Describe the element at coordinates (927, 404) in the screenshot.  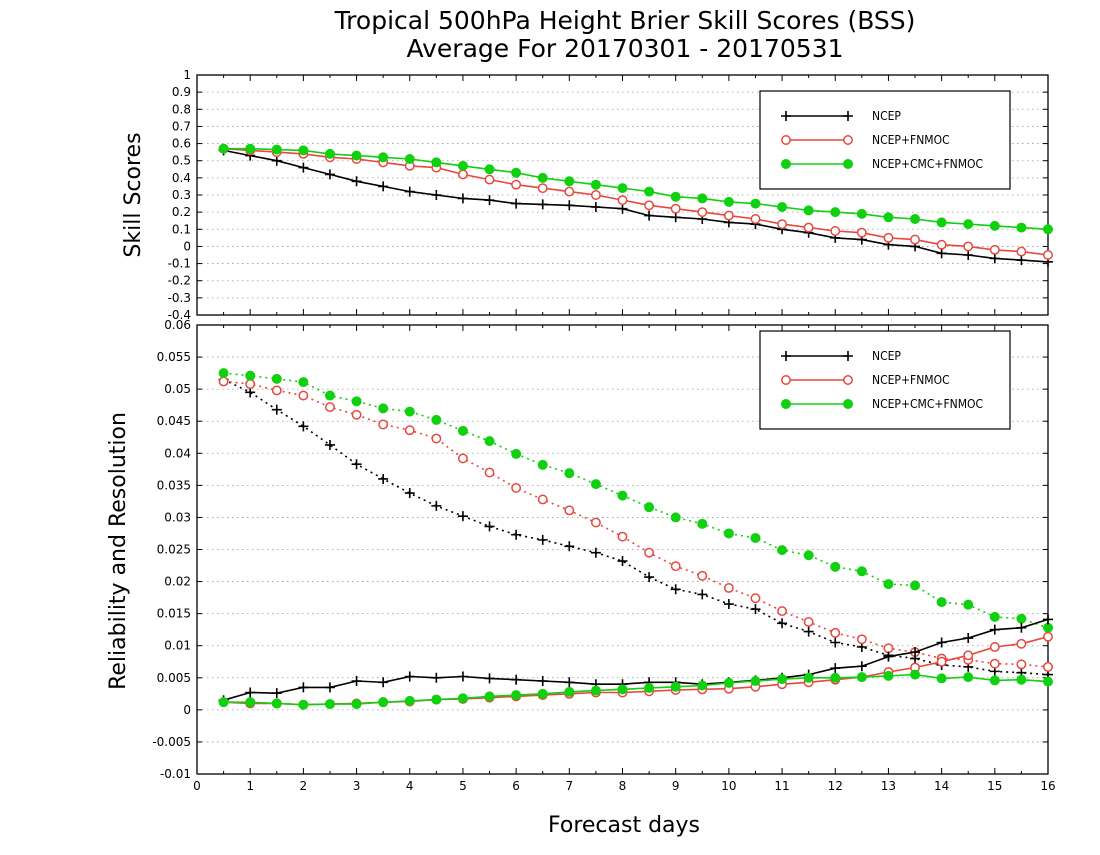
I see `bottom-legend-label: NCEP+CMC+FNMOC` at that location.